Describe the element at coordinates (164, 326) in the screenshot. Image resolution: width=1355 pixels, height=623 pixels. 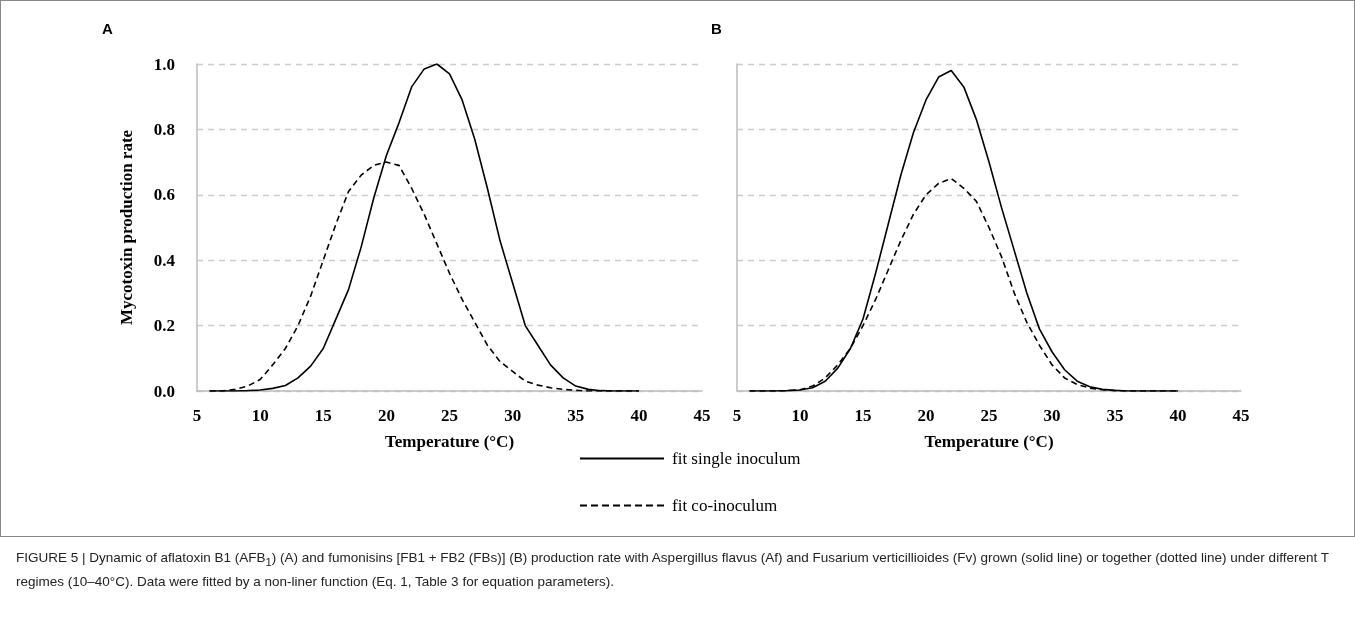
I see `y-tick-label: 0.2` at that location.